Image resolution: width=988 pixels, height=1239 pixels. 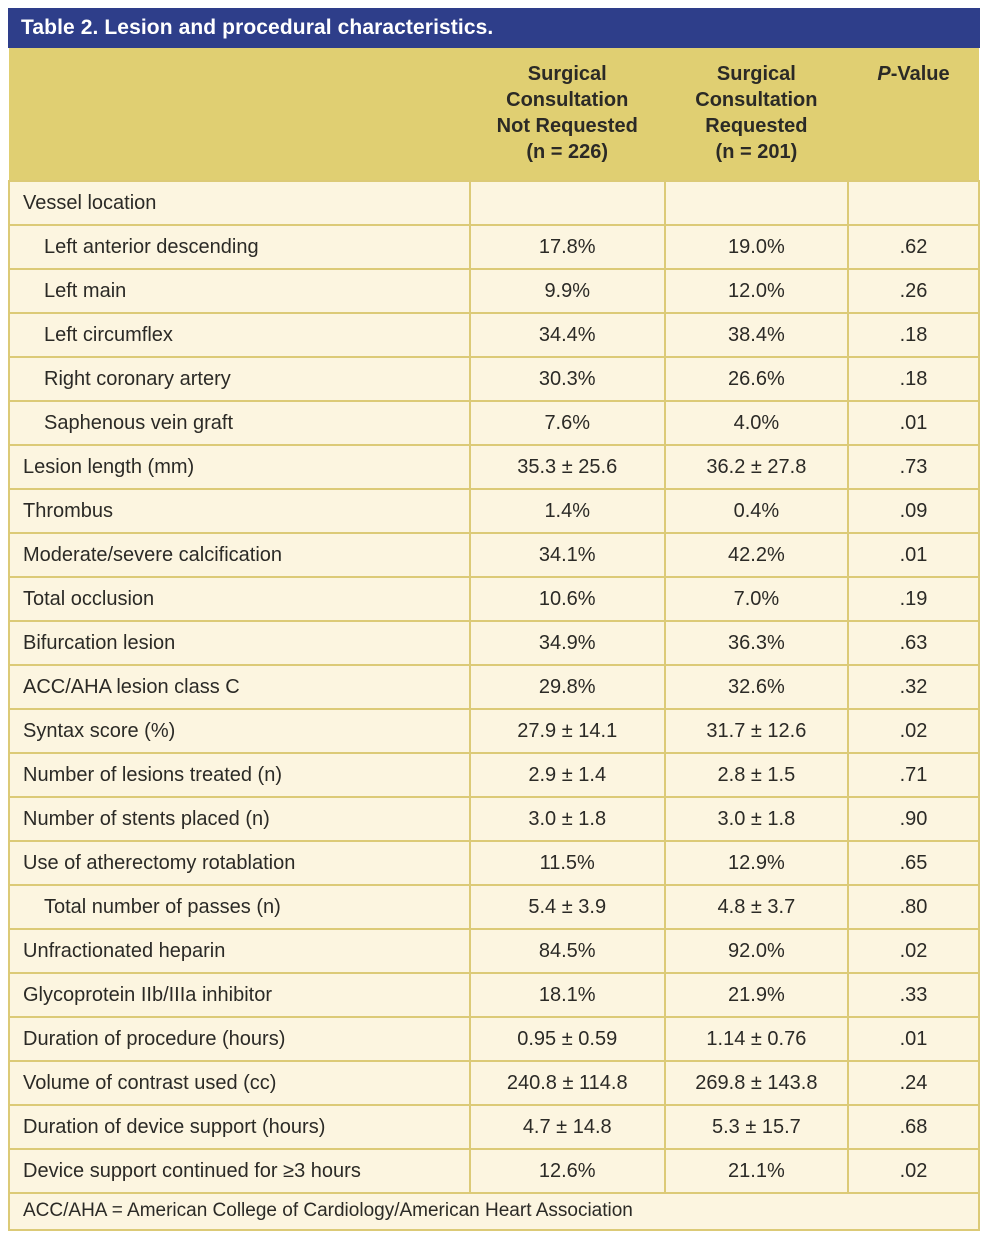 I want to click on value-requested: 4.8 ± 3.7, so click(x=756, y=907).